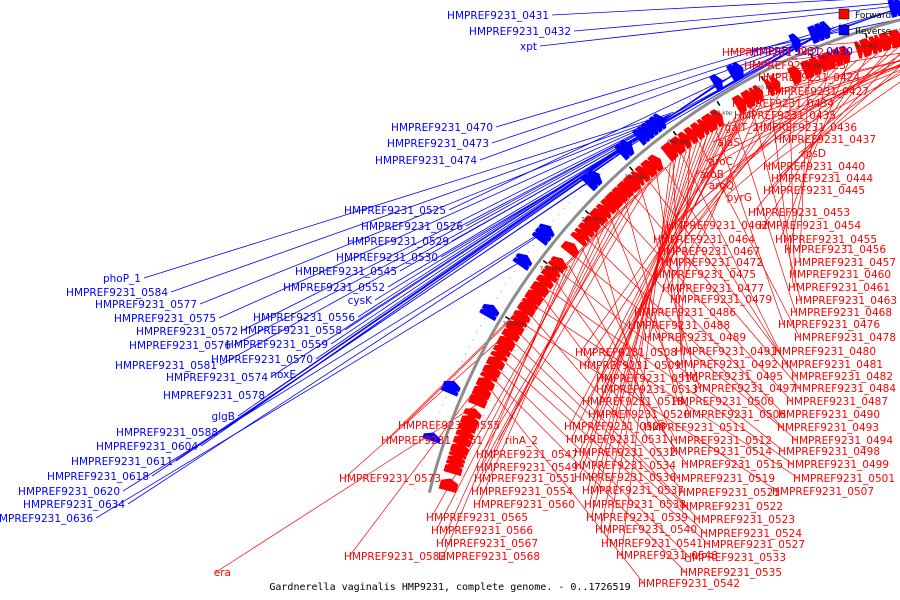  Describe the element at coordinates (732, 507) in the screenshot. I see `gene-label: HMPREF9231_0522` at that location.